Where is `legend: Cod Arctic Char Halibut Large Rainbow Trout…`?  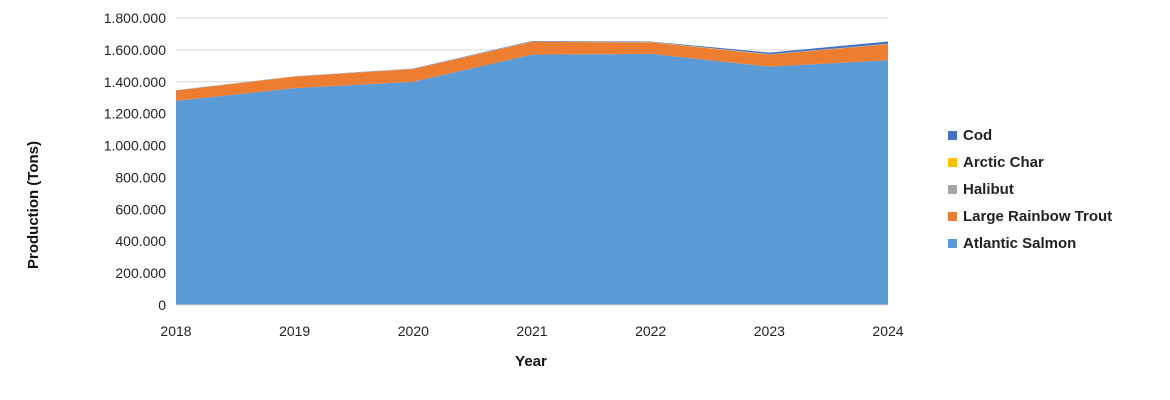
legend: Cod Arctic Char Halibut Large Rainbow Trout… is located at coordinates (1030, 189).